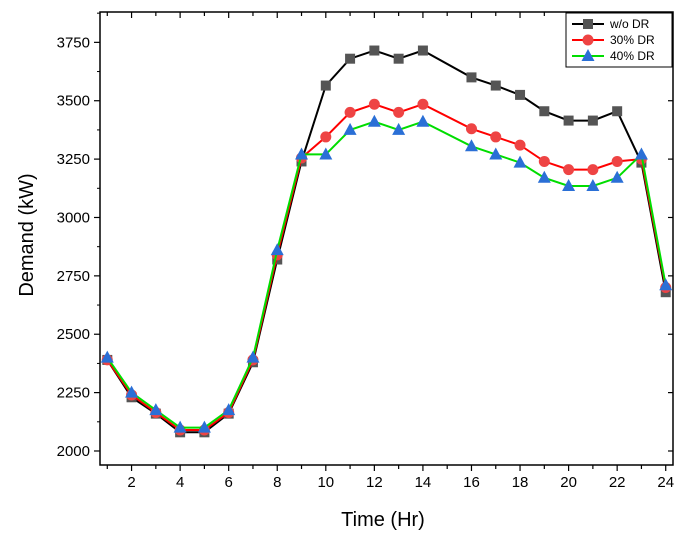  Describe the element at coordinates (423, 482) in the screenshot. I see `x-tick-label: 14` at that location.